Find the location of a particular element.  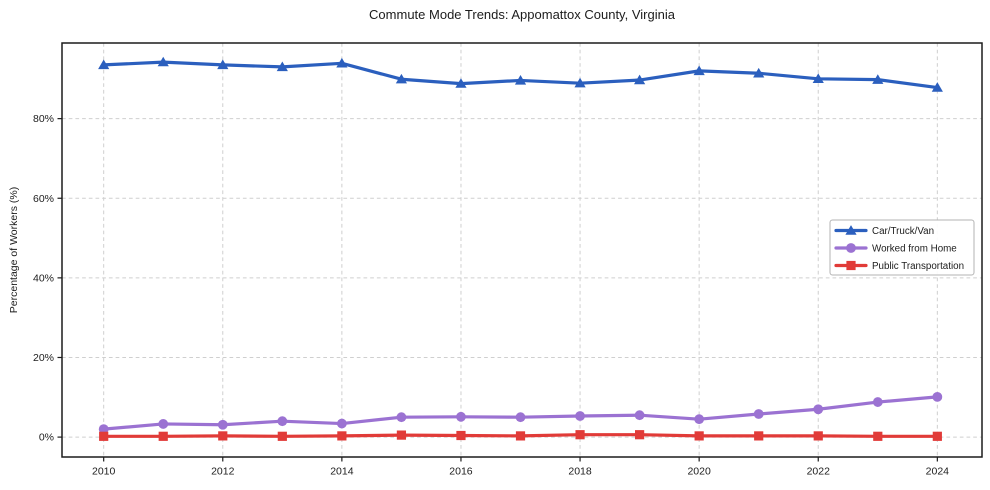

y-tick-label: 60% is located at coordinates (43, 199).